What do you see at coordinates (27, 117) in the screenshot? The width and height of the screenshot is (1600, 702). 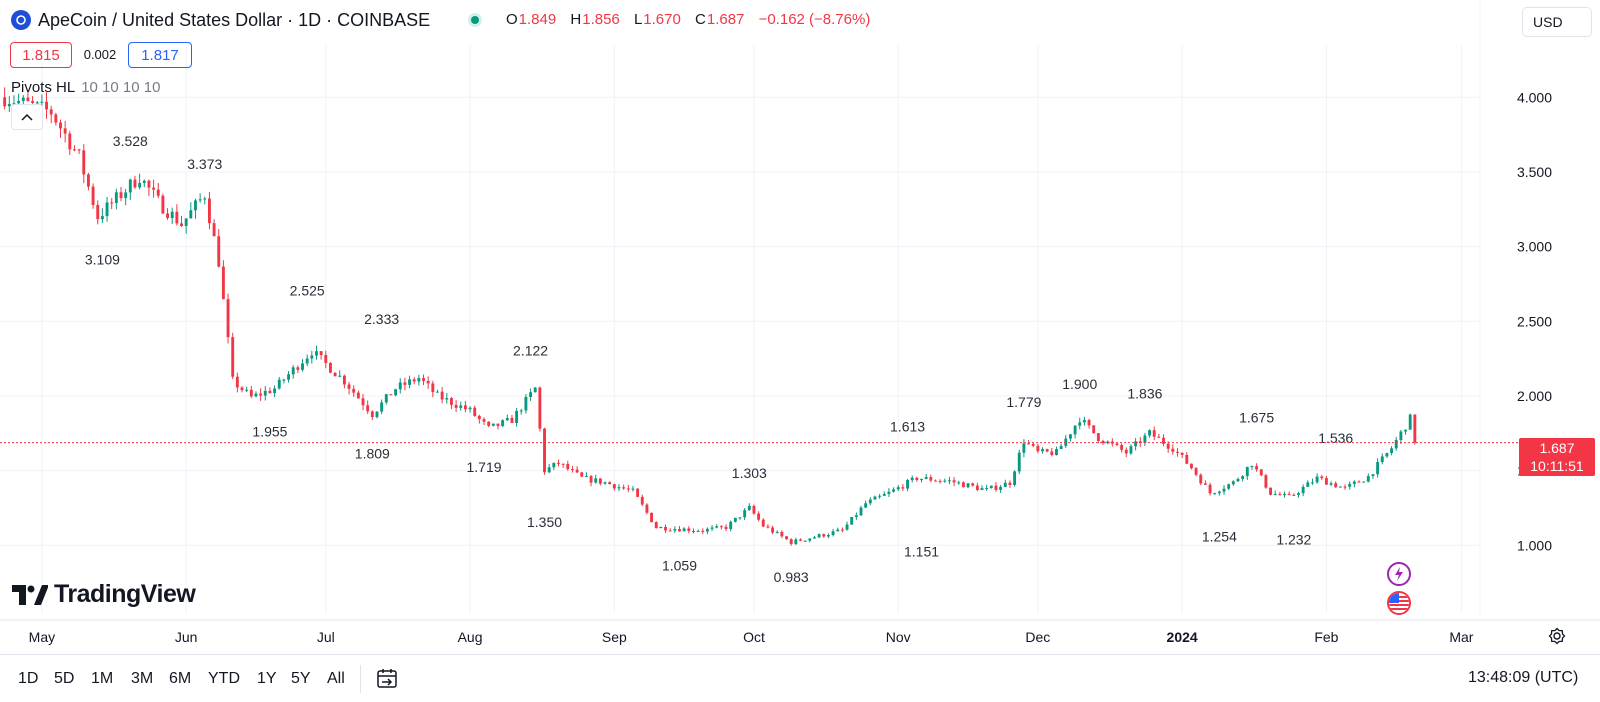 I see `collapse-legend-button` at bounding box center [27, 117].